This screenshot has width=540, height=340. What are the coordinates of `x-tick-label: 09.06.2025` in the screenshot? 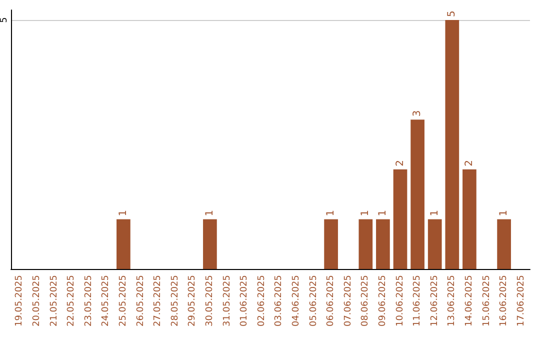 It's located at (383, 301).